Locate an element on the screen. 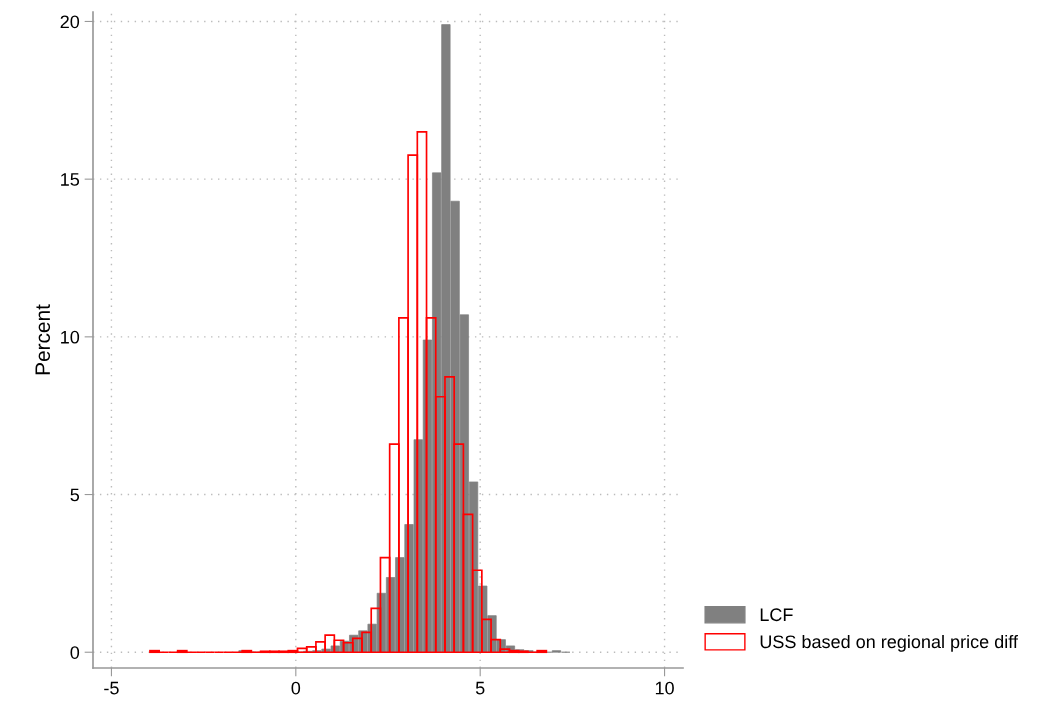  x-tick-label: 10 is located at coordinates (664, 688).